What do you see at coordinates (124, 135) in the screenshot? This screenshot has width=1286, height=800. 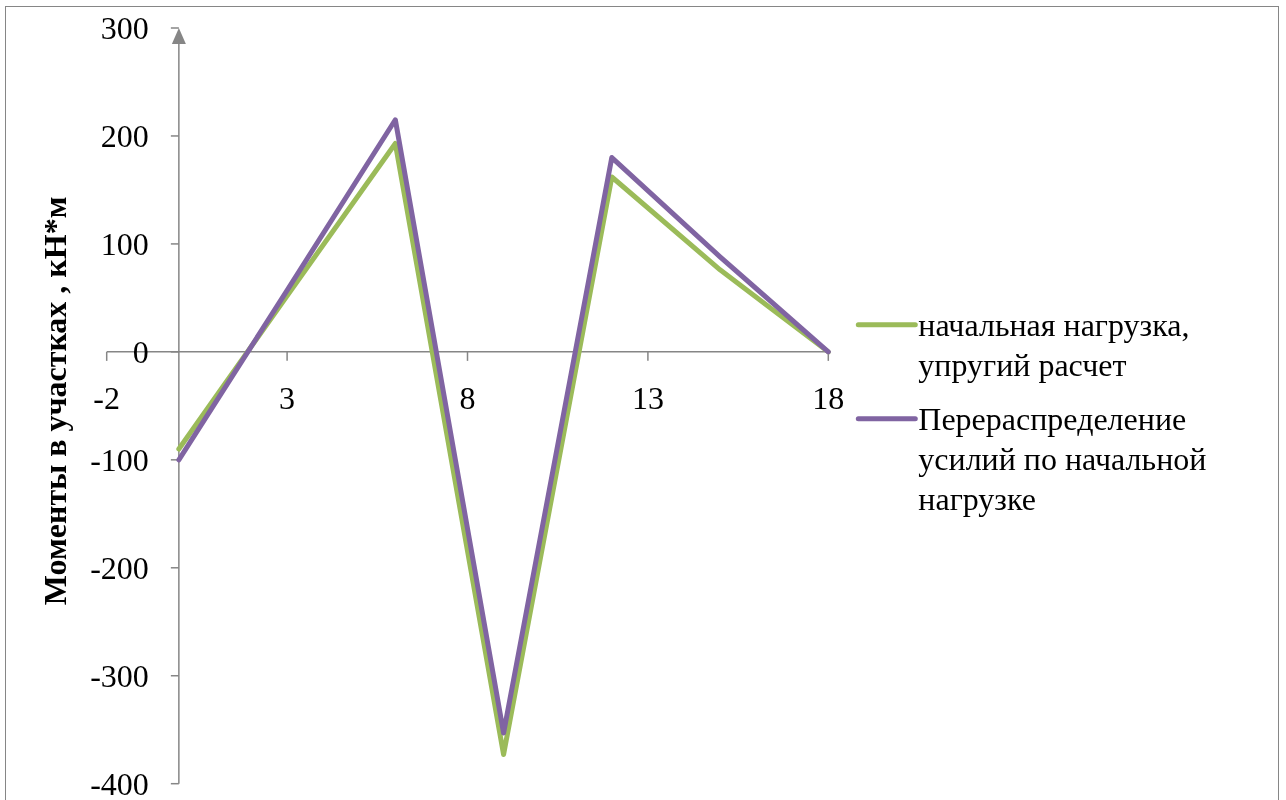 I see `y-tick-label: 200` at bounding box center [124, 135].